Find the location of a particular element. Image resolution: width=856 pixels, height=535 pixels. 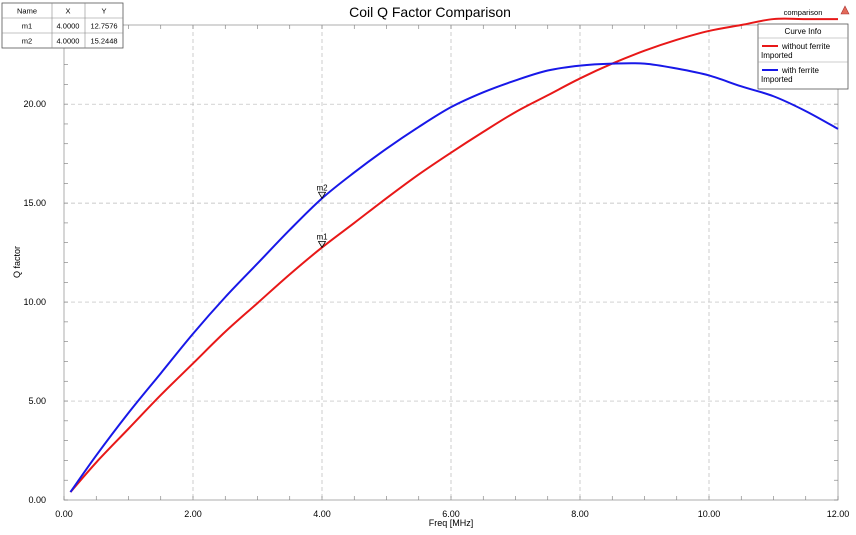

legend-series-name: with ferrite is located at coordinates (800, 70).